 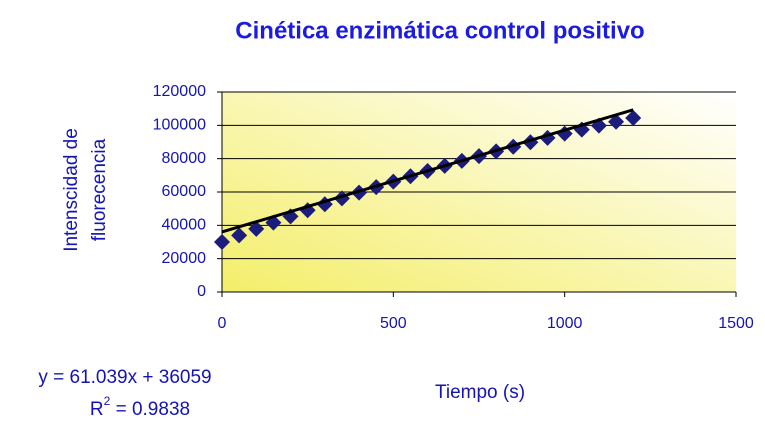 I want to click on chart-title: Cinética enzimática control positivo, so click(x=439, y=30).